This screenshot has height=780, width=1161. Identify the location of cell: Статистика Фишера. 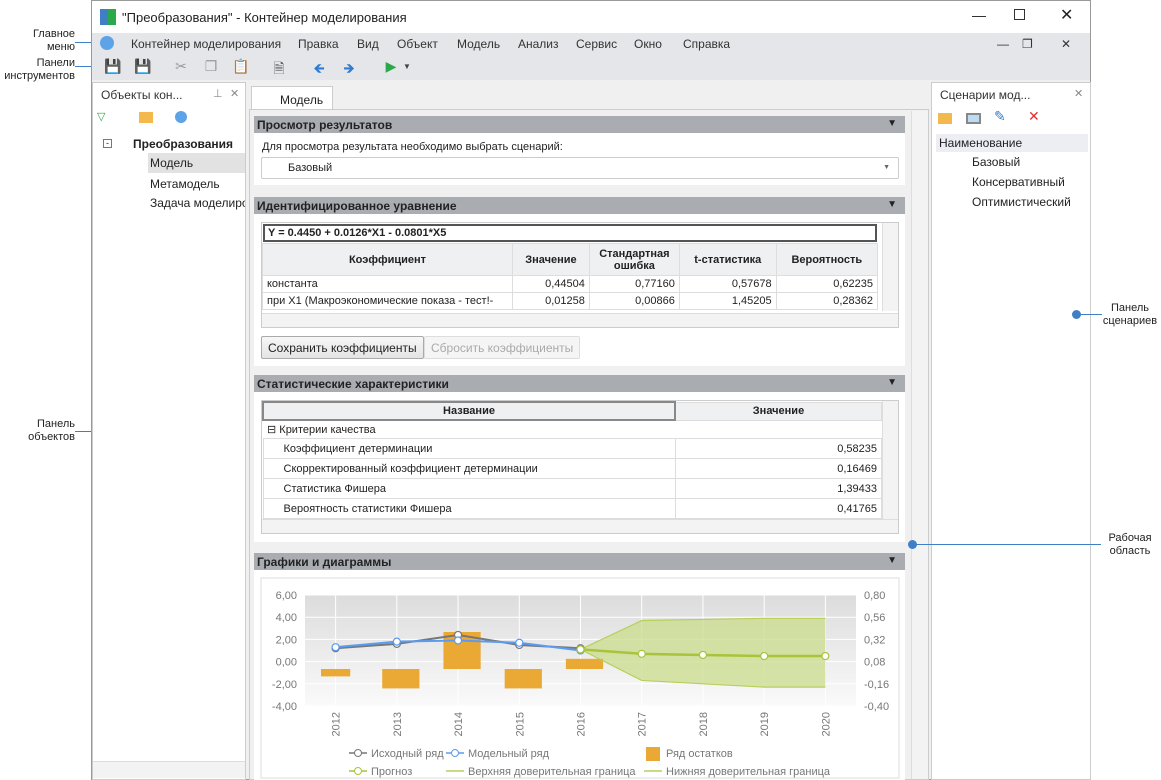
(469, 488).